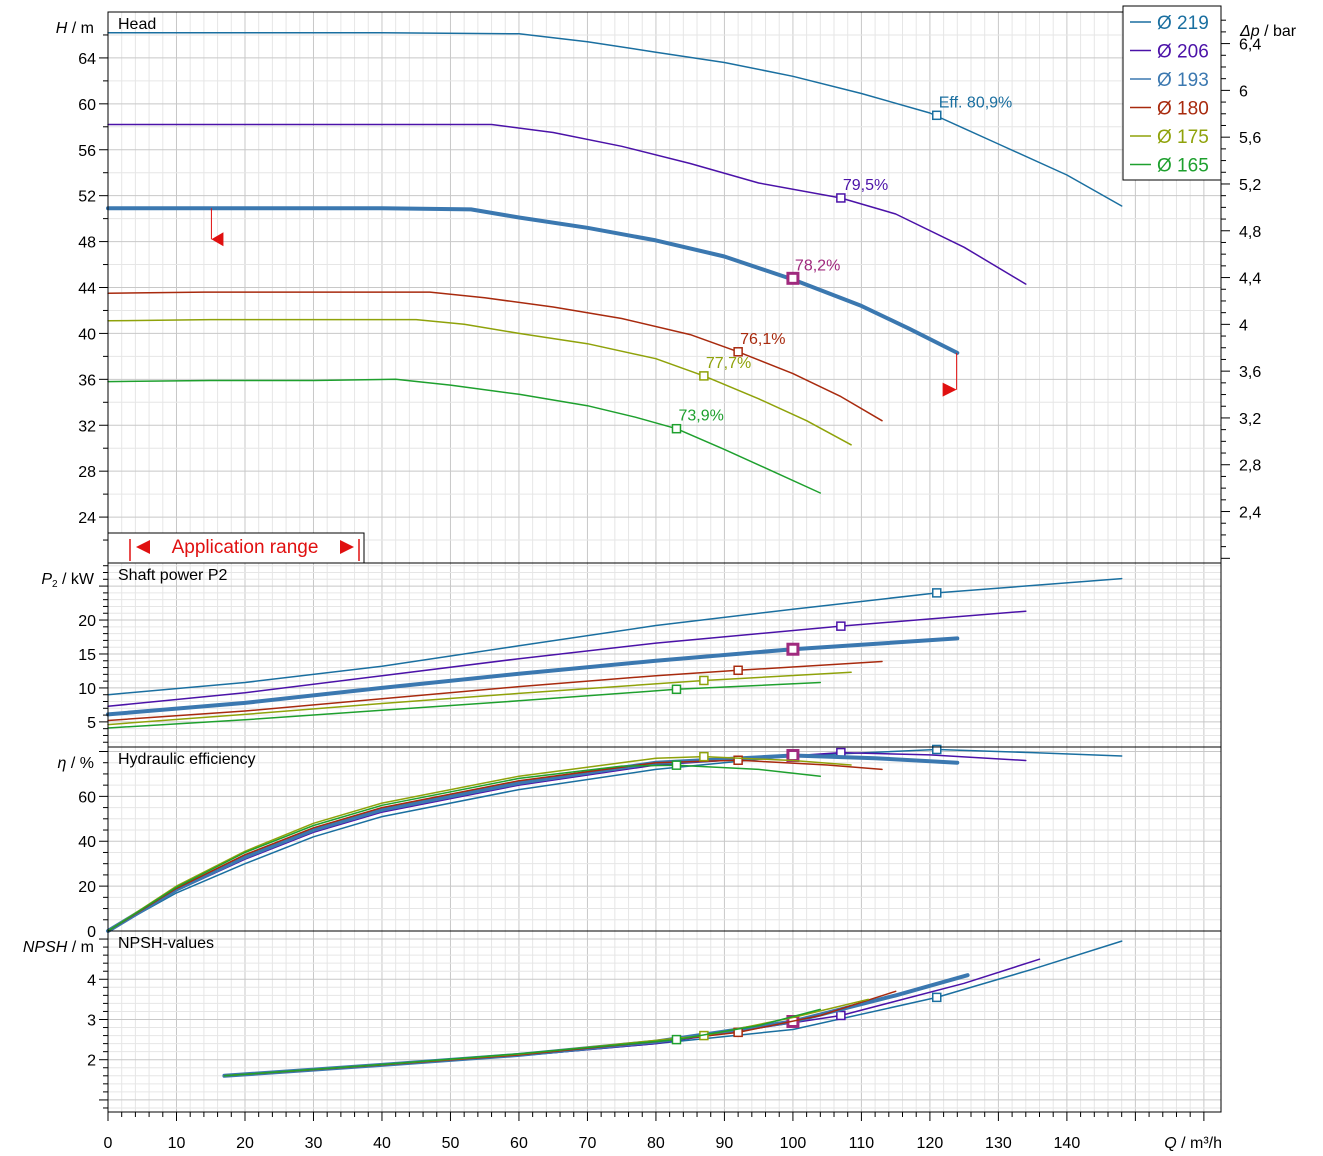 The width and height of the screenshot is (1323, 1156). I want to click on application-range-left-arrow-icon, so click(143, 547).